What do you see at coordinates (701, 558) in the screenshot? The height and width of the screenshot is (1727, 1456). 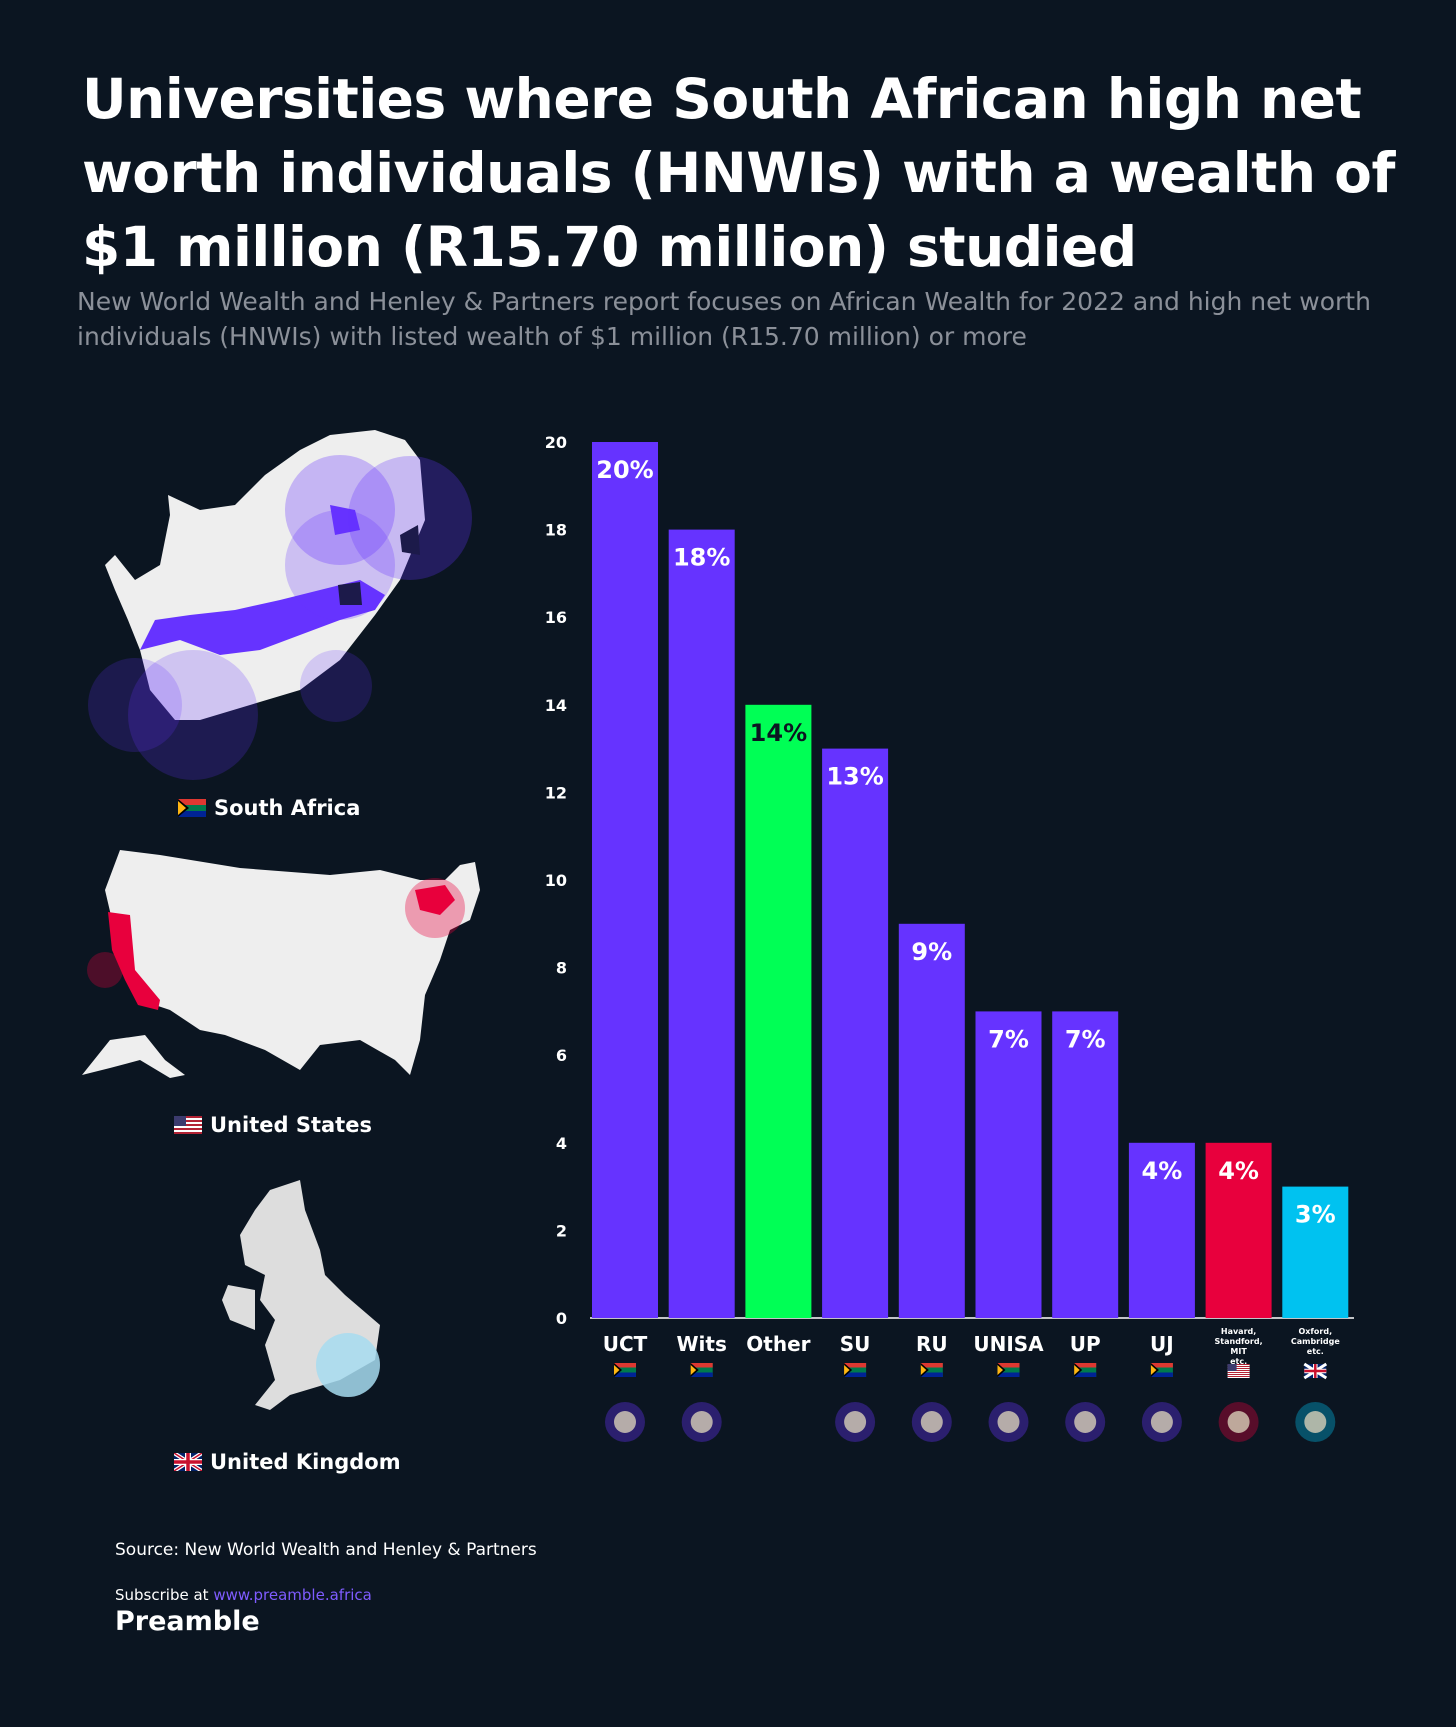 I see `bar-value-label: 18%` at bounding box center [701, 558].